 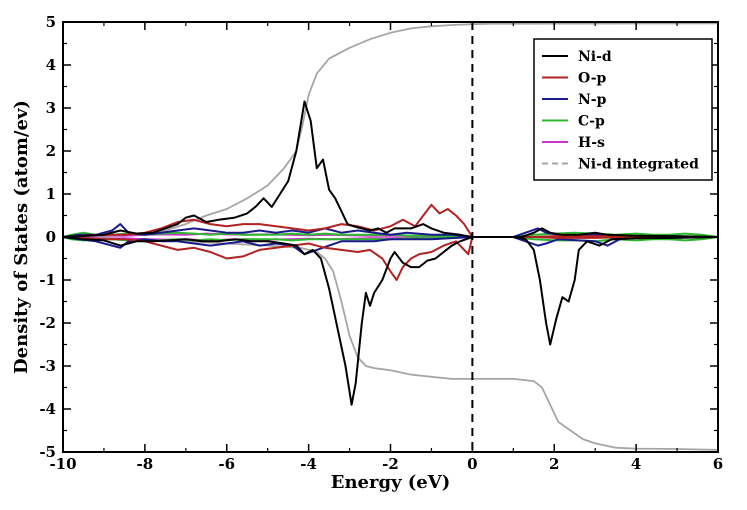 What do you see at coordinates (226, 464) in the screenshot?
I see `x-tick-label: -6` at bounding box center [226, 464].